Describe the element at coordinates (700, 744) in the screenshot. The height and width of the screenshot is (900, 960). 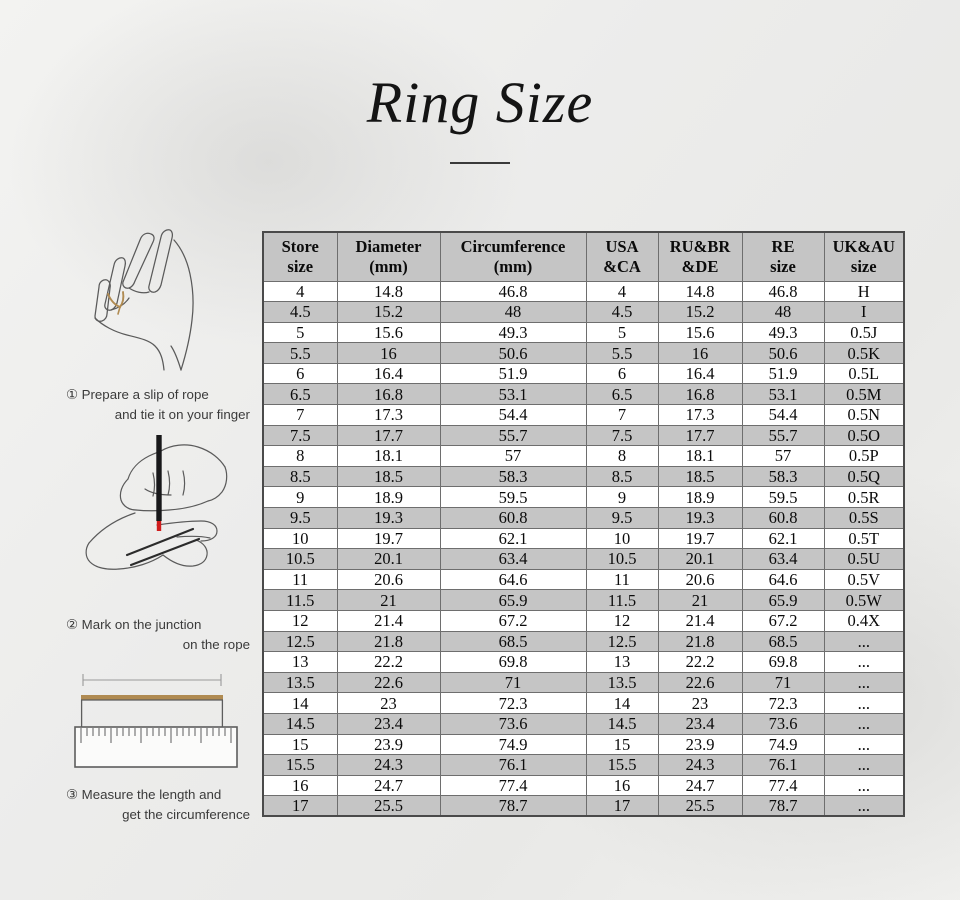
I see `cell-ru-br-de: 23.9` at that location.